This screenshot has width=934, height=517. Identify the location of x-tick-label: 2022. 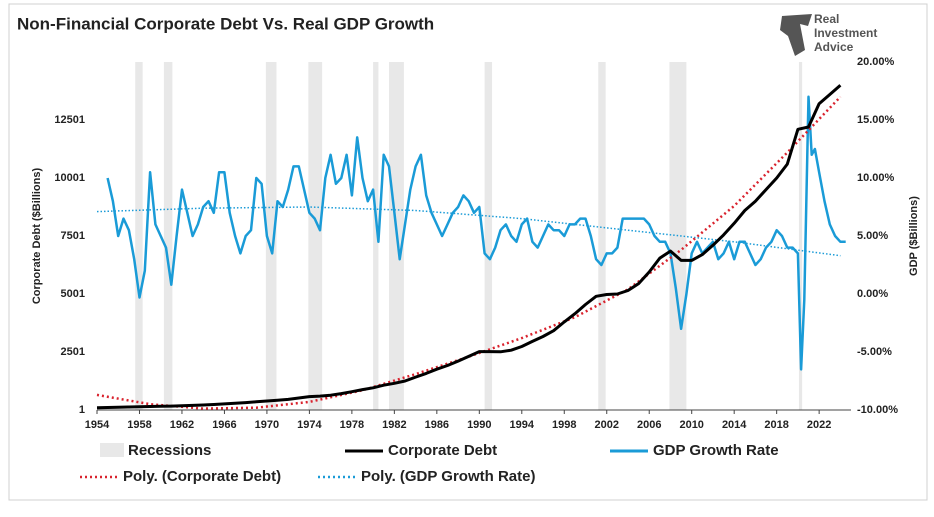
(819, 425).